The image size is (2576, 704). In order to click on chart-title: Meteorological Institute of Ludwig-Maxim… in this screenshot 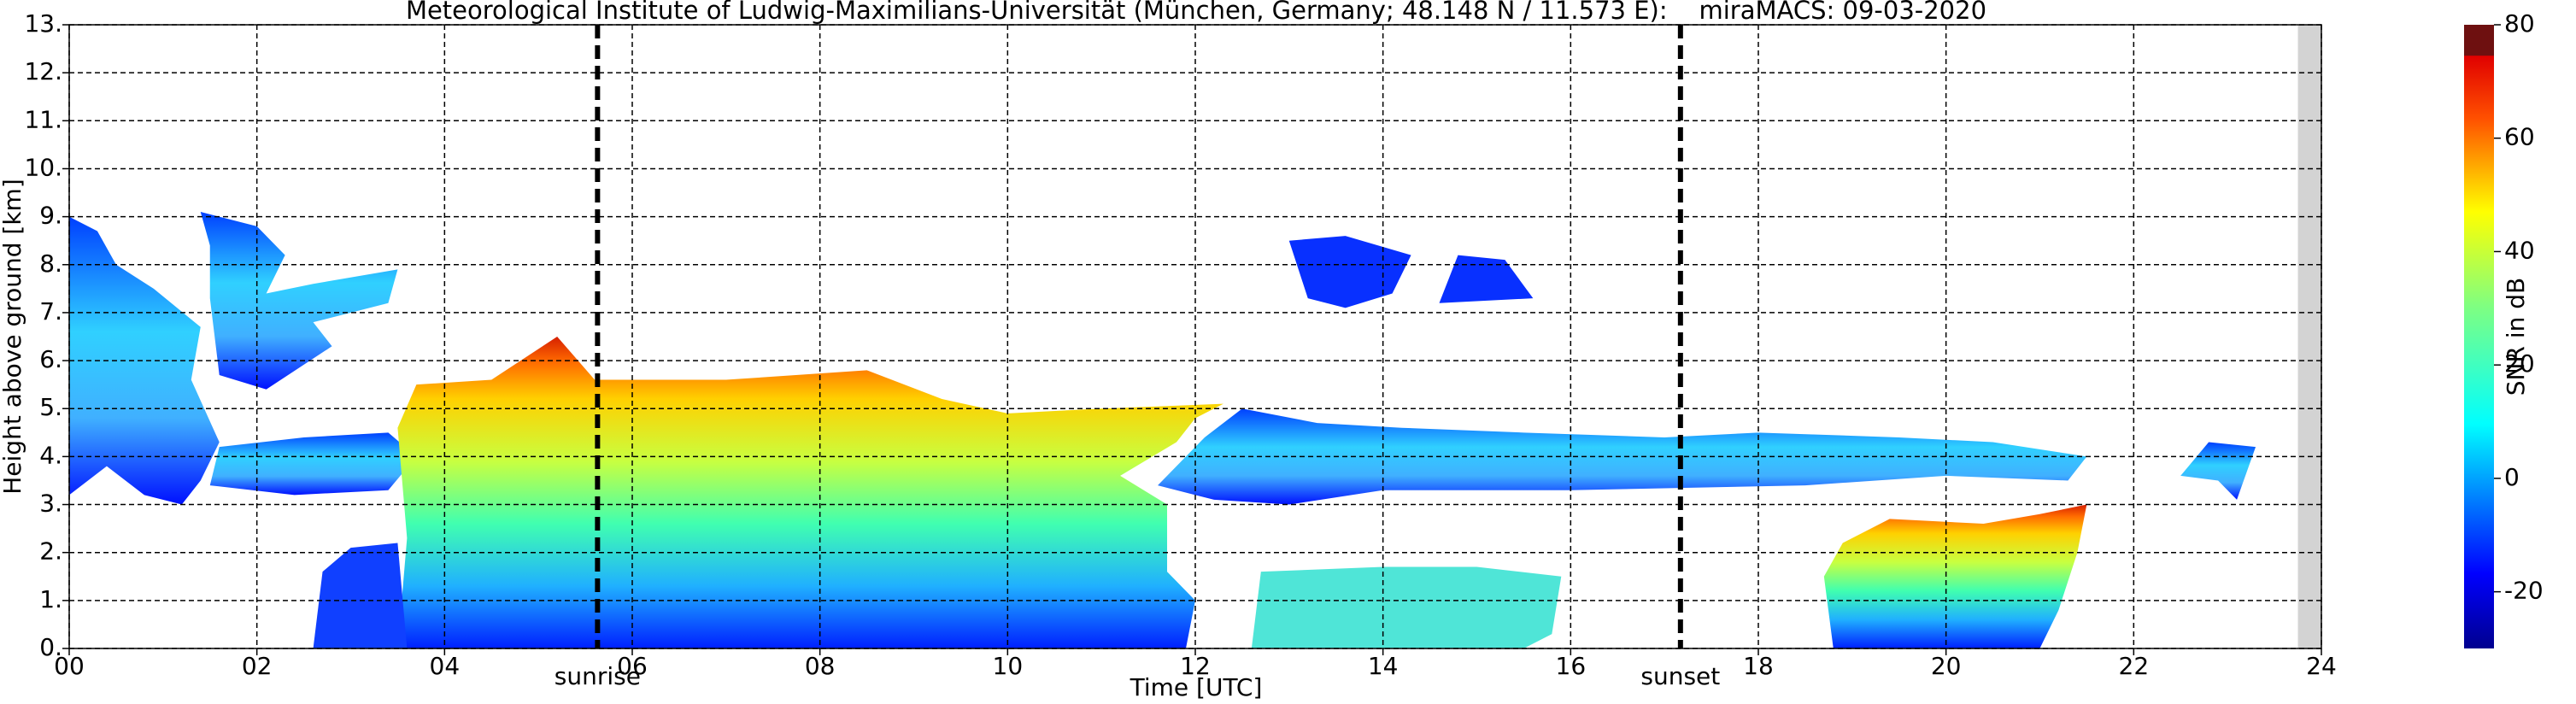, I will do `click(1196, 12)`.